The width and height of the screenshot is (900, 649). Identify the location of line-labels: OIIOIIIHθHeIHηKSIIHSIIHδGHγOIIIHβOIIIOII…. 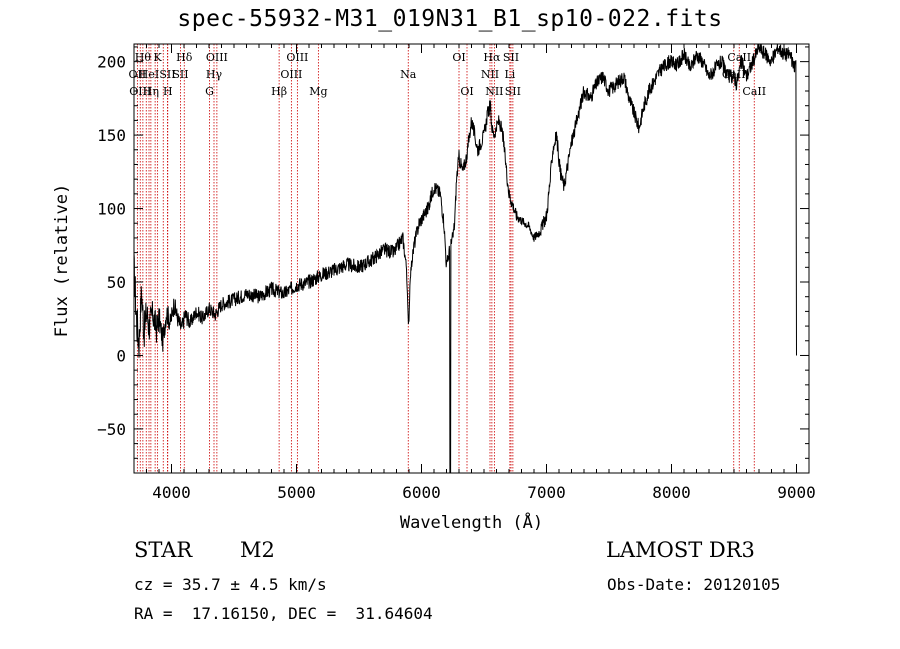
(448, 74).